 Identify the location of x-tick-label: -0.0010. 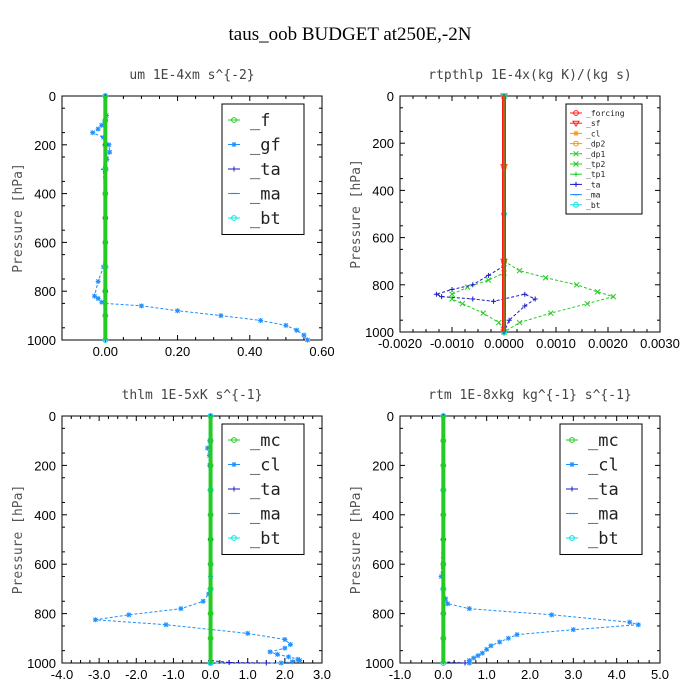
(452, 343).